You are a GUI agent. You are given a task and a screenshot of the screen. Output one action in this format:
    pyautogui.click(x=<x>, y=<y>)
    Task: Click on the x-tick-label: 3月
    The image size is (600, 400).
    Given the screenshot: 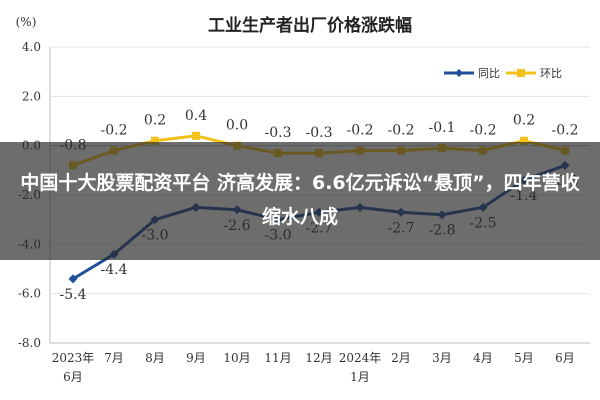 What is the action you would take?
    pyautogui.click(x=442, y=358)
    